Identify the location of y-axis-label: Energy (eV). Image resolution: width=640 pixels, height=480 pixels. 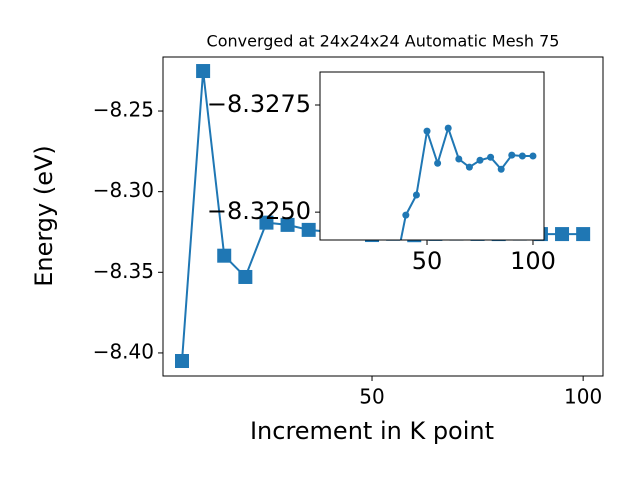
(44, 216).